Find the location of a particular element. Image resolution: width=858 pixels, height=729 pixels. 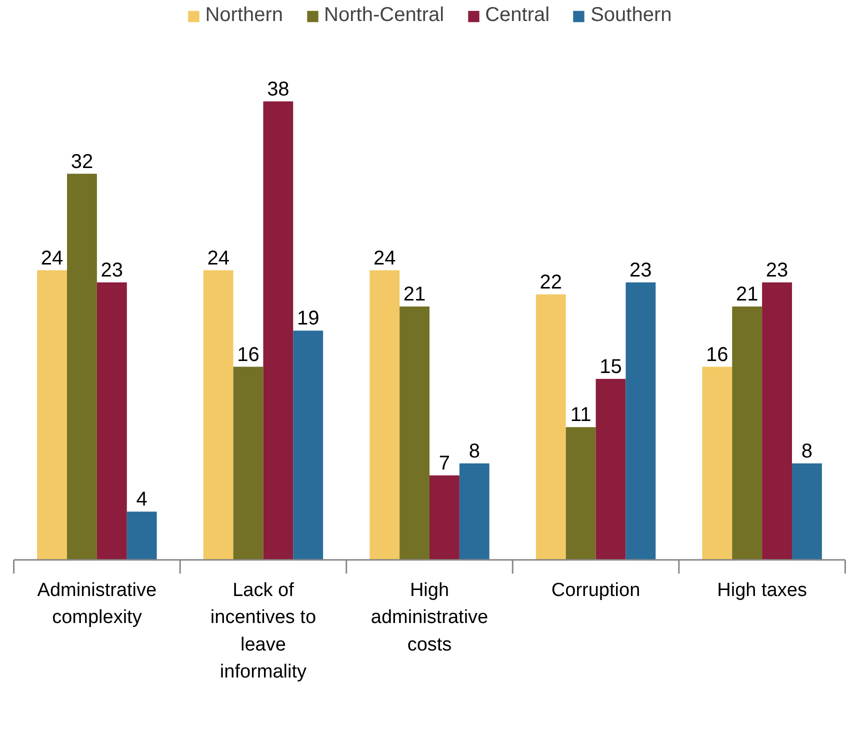

data-label: 32 is located at coordinates (82, 161).